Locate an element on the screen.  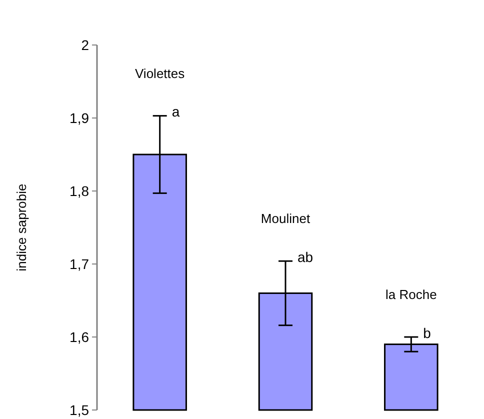
y-tick-label: 1,5 is located at coordinates (80, 410).